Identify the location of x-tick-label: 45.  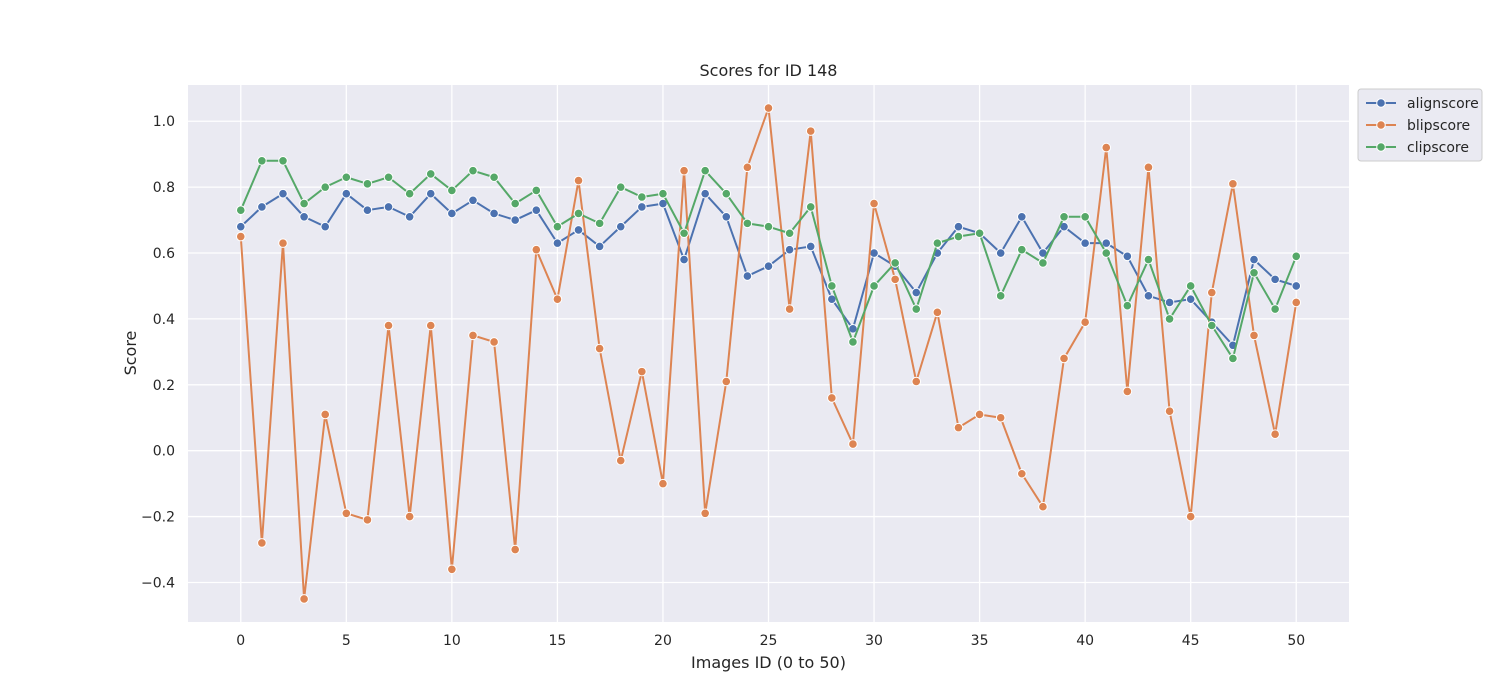
(1191, 641).